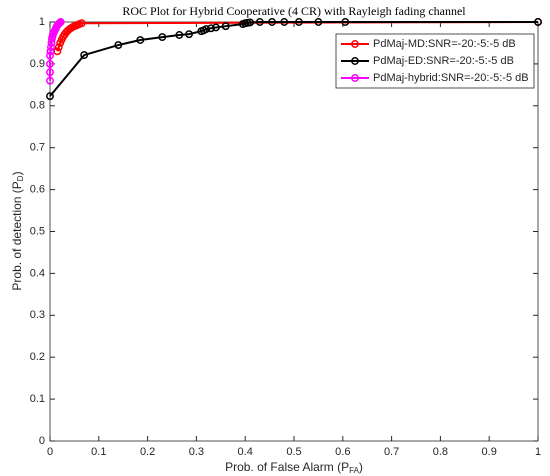 The image size is (550, 476). Describe the element at coordinates (37, 64) in the screenshot. I see `y-tick-label: 0.9` at that location.